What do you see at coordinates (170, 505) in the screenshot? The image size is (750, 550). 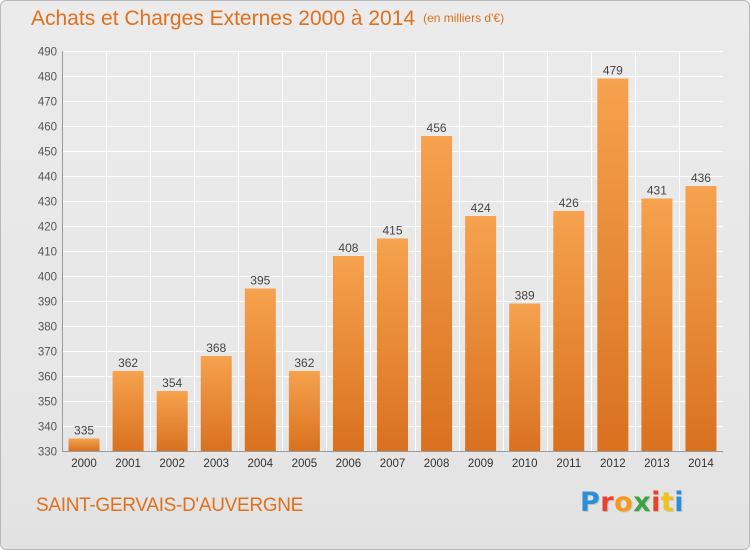 I see `location-label: SAINT-GERVAIS-D'AUVERGNE` at bounding box center [170, 505].